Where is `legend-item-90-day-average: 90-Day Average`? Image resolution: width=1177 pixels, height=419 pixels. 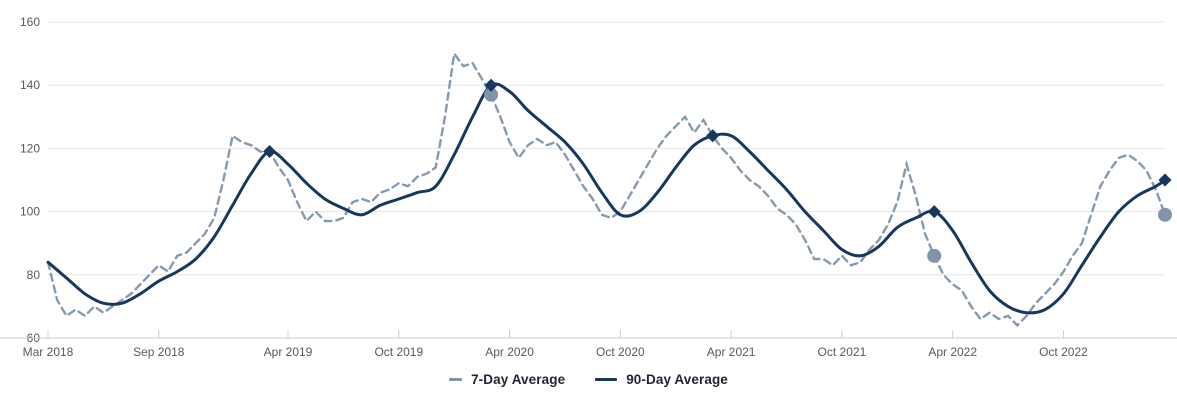
legend-item-90-day-average: 90-Day Average is located at coordinates (661, 379).